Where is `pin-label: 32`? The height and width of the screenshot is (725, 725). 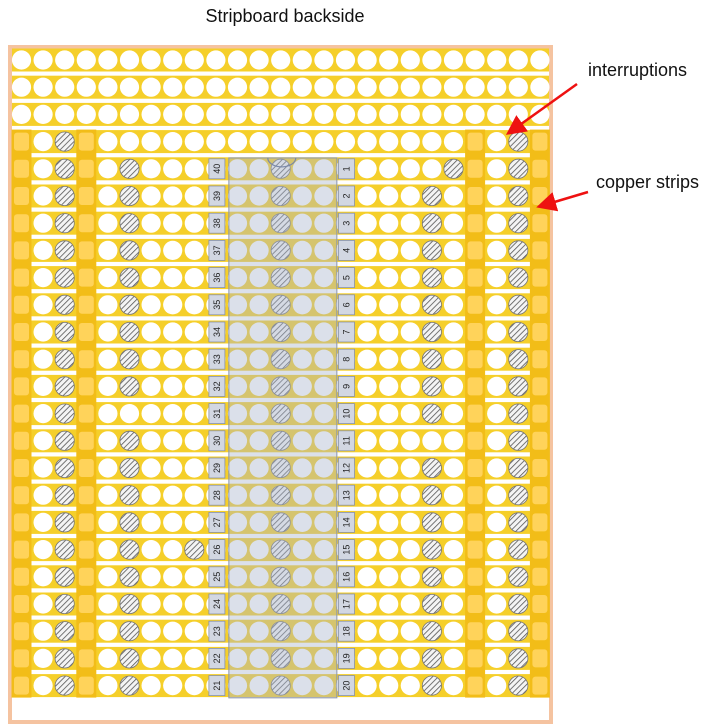
pin-label: 32 is located at coordinates (217, 386).